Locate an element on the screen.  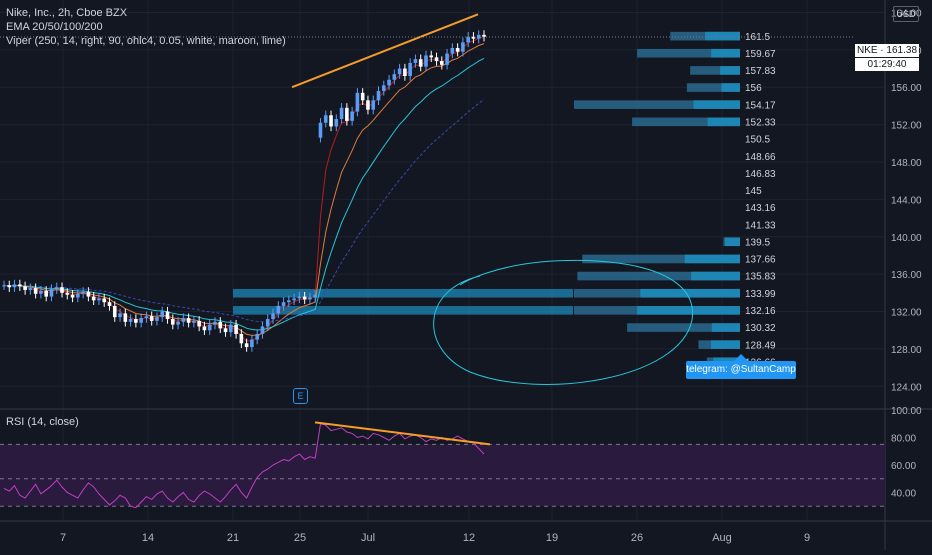
price-tick-144: 144.00 is located at coordinates (906, 200).